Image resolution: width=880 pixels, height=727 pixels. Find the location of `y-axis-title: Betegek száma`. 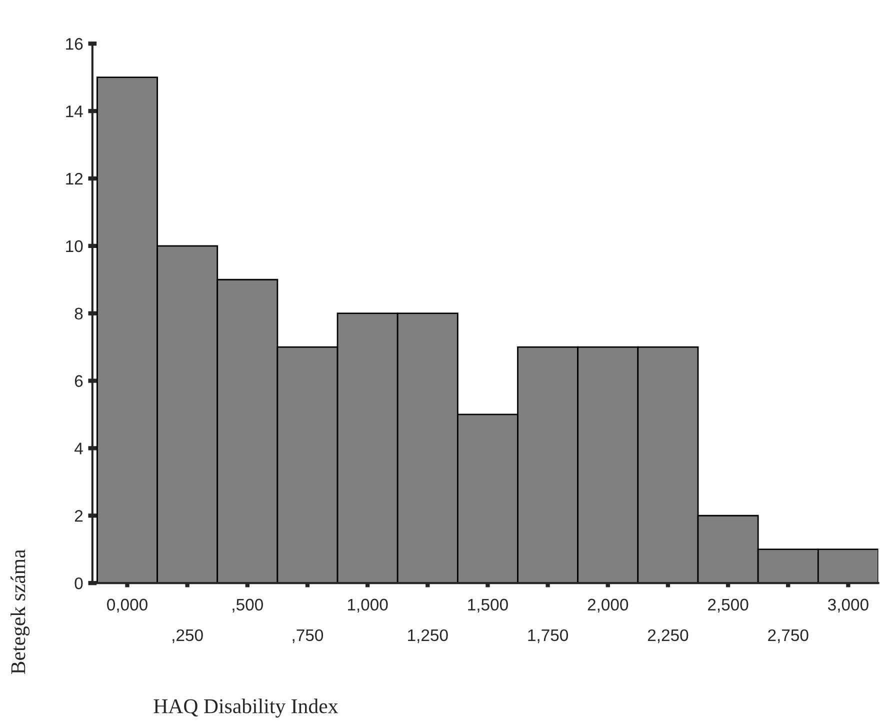

y-axis-title: Betegek száma is located at coordinates (20, 611).